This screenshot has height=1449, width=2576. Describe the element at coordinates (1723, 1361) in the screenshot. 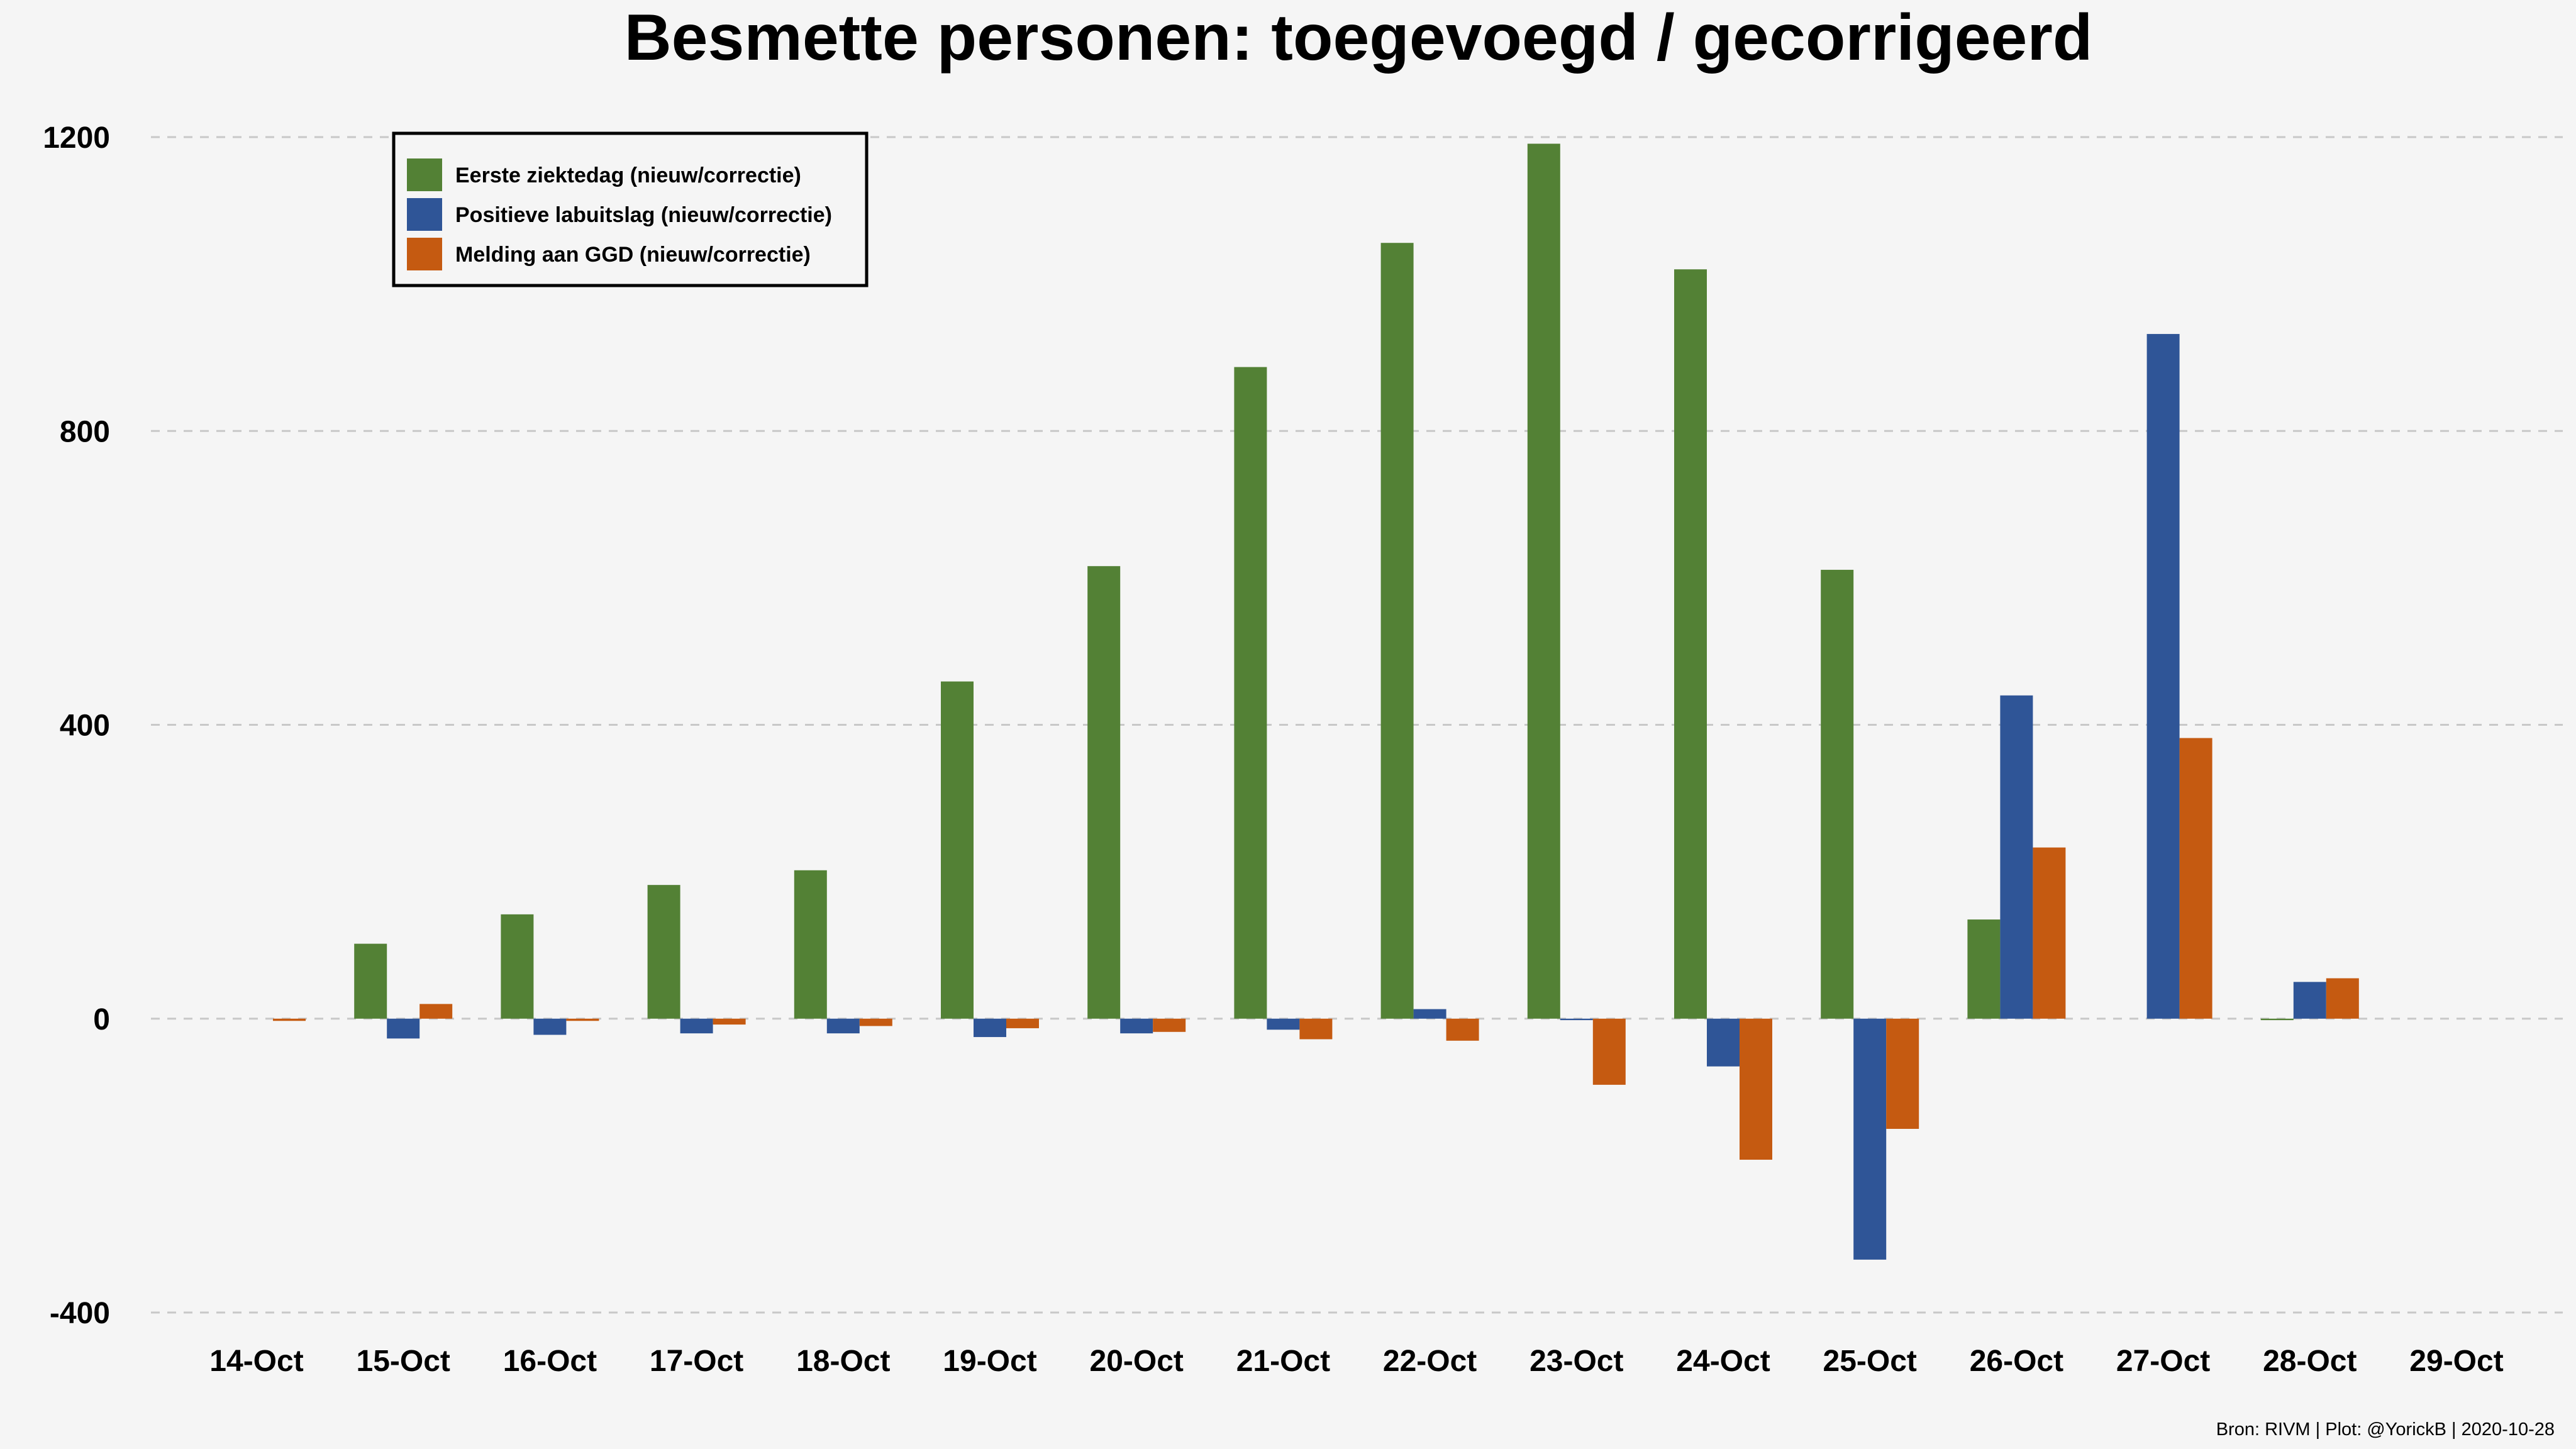

I see `x-tick-label: 24-Oct` at that location.